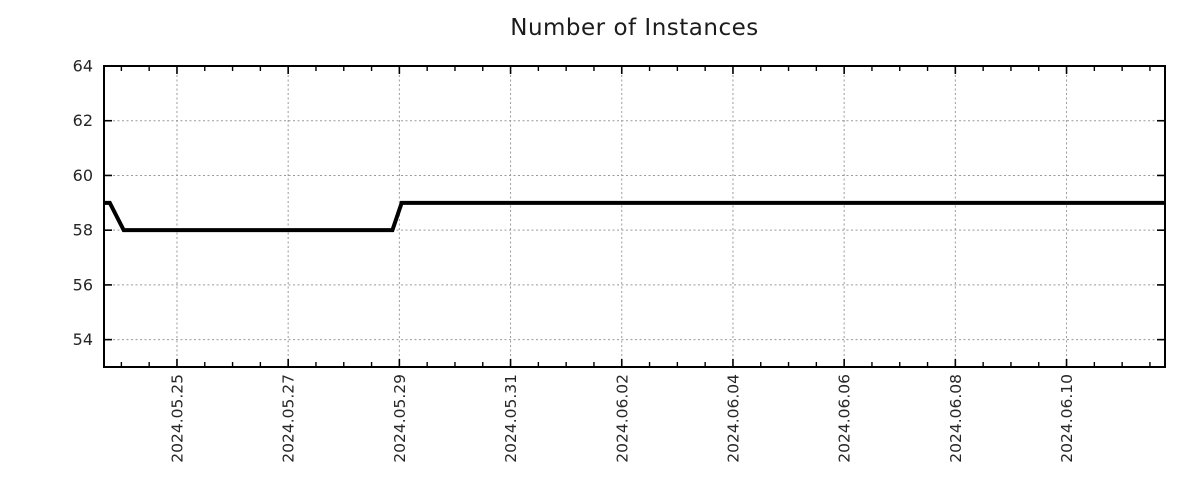 The image size is (1200, 500). I want to click on y-tick-label: 60, so click(83, 175).